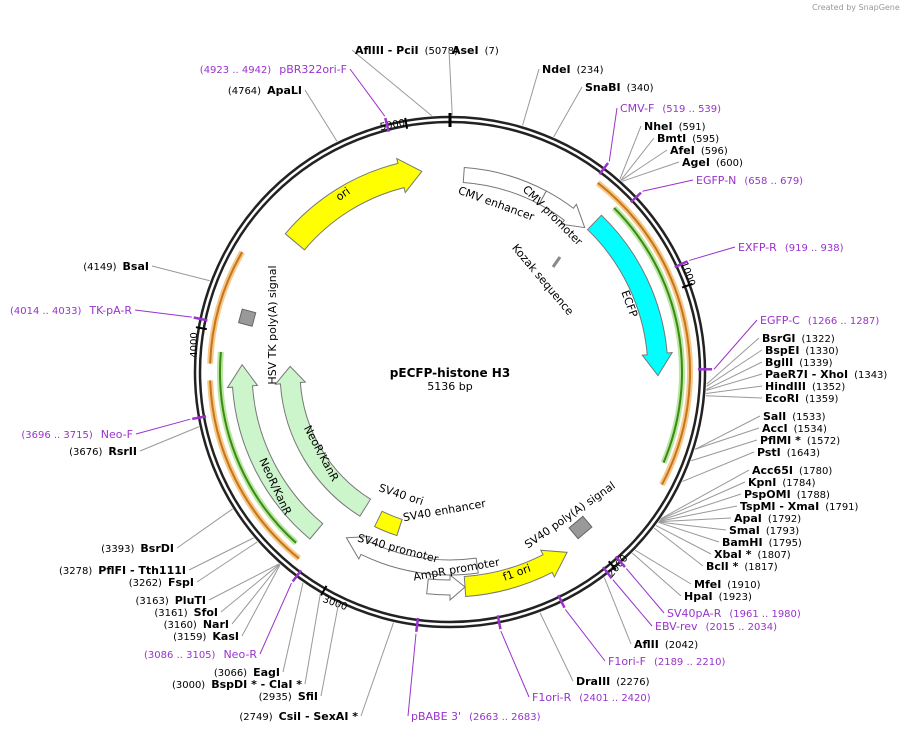  Describe the element at coordinates (206, 612) in the screenshot. I see `site-name: SfoI` at that location.